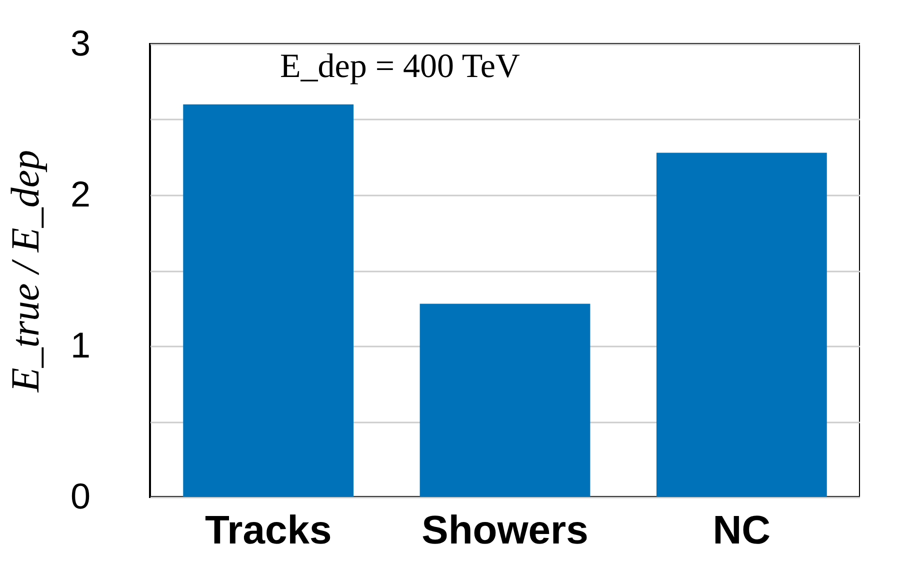 Image resolution: width=919 pixels, height=564 pixels. What do you see at coordinates (25, 272) in the screenshot?
I see `y-axis-title: E_true / E_dep` at bounding box center [25, 272].